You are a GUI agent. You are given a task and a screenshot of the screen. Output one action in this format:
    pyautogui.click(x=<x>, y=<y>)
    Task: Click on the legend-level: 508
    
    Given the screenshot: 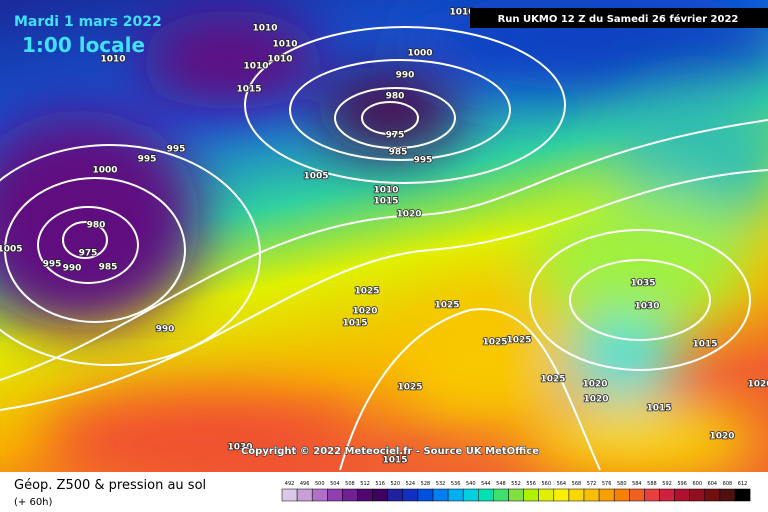 What is the action you would take?
    pyautogui.click(x=350, y=484)
    